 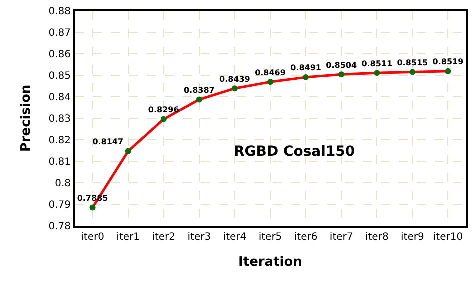 What do you see at coordinates (59, 141) in the screenshot?
I see `y-tick-label: 0.82` at bounding box center [59, 141].